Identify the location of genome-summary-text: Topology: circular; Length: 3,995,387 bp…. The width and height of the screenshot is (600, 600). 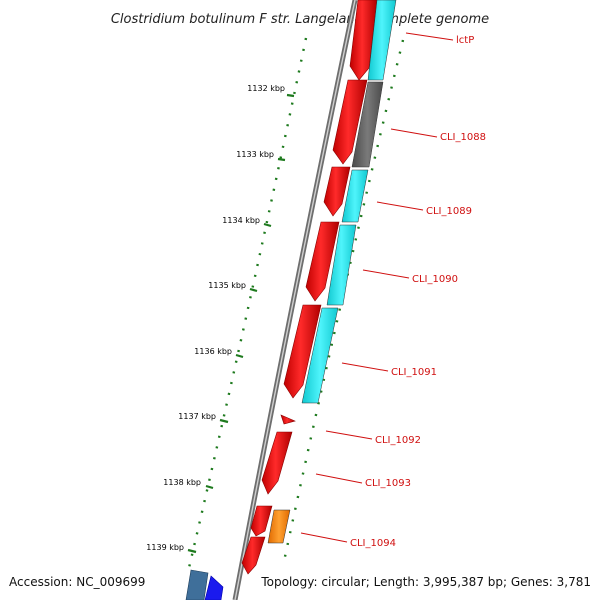
(425, 582).